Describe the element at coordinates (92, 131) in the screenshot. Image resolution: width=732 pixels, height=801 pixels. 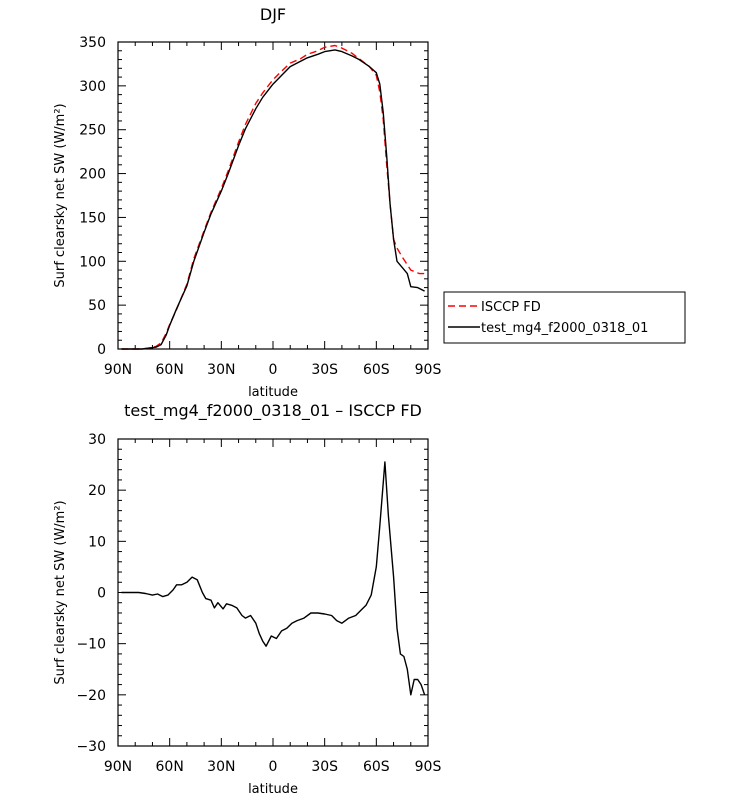
I see `y-tick-label: 250` at that location.